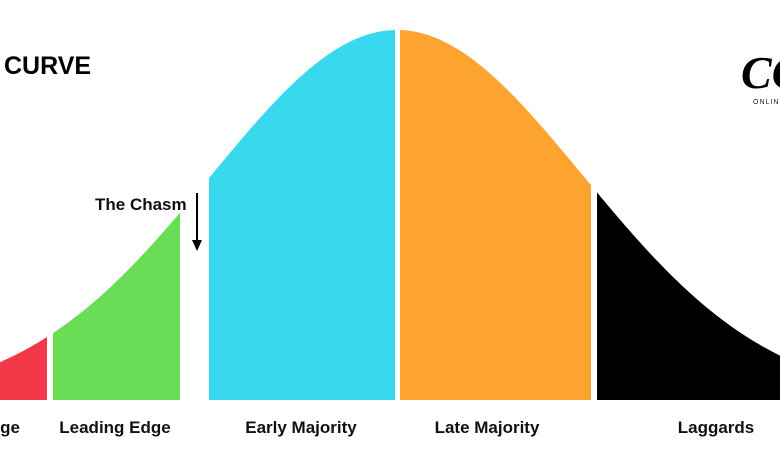  What do you see at coordinates (301, 427) in the screenshot?
I see `segment-label: Early Majority` at bounding box center [301, 427].